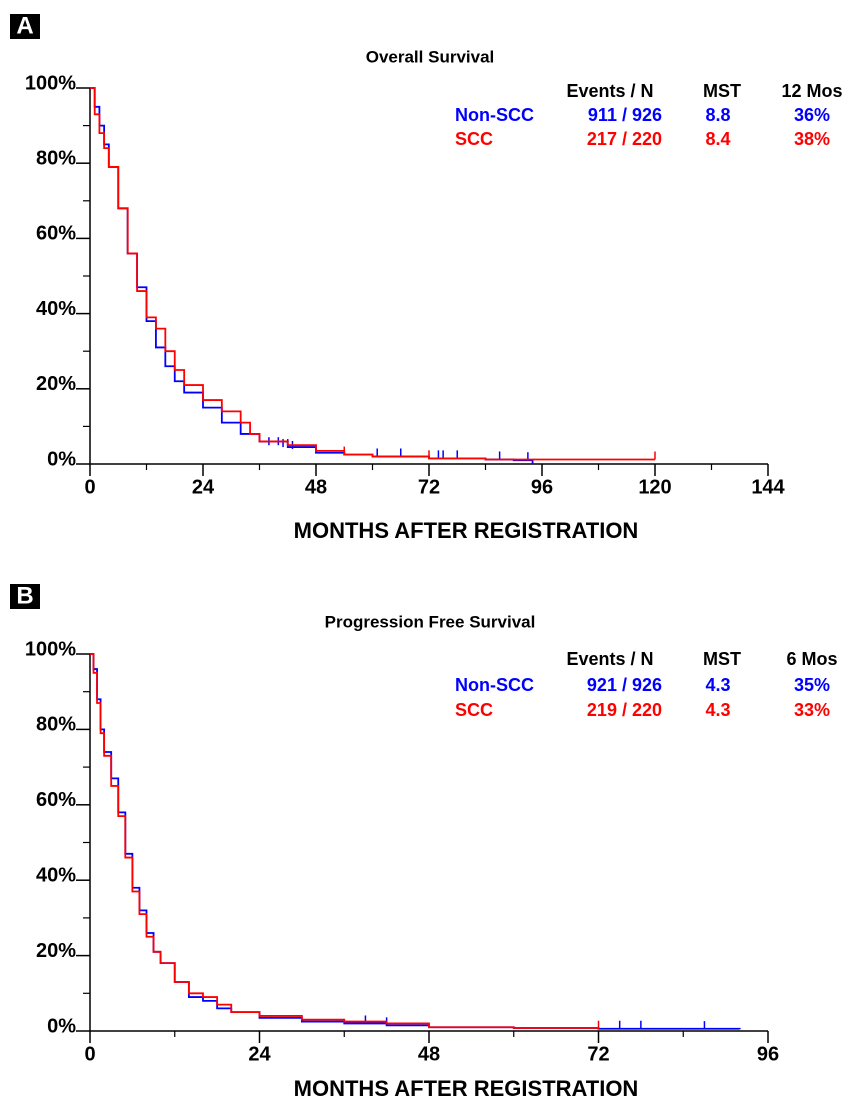  I want to click on legend-stat: 217 / 220, so click(624, 139).